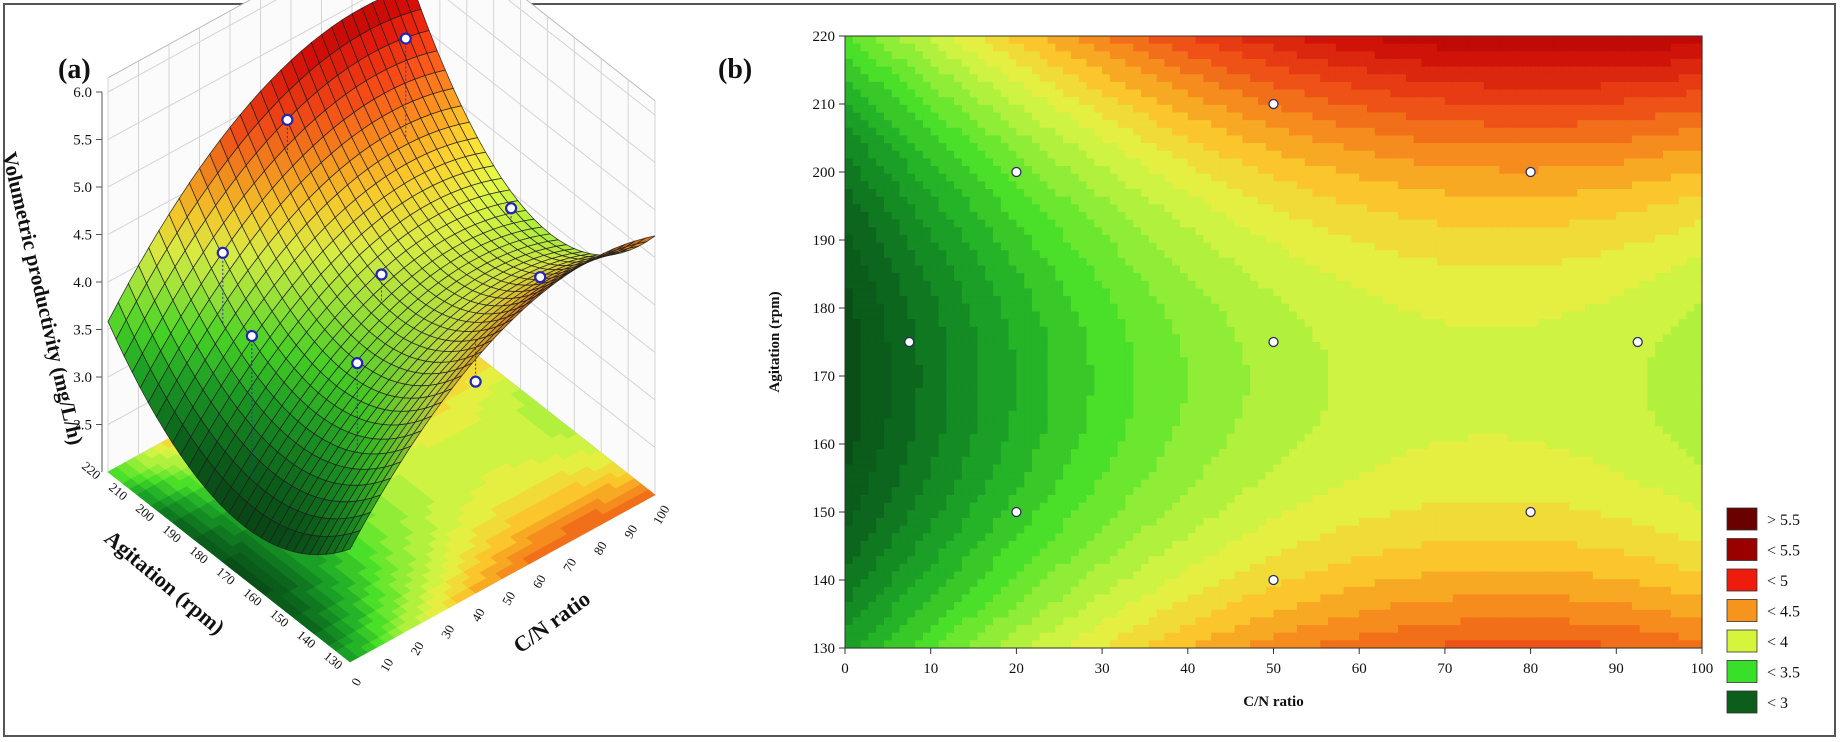  Describe the element at coordinates (82, 141) in the screenshot. I see `z-tick-label: 5.5` at that location.